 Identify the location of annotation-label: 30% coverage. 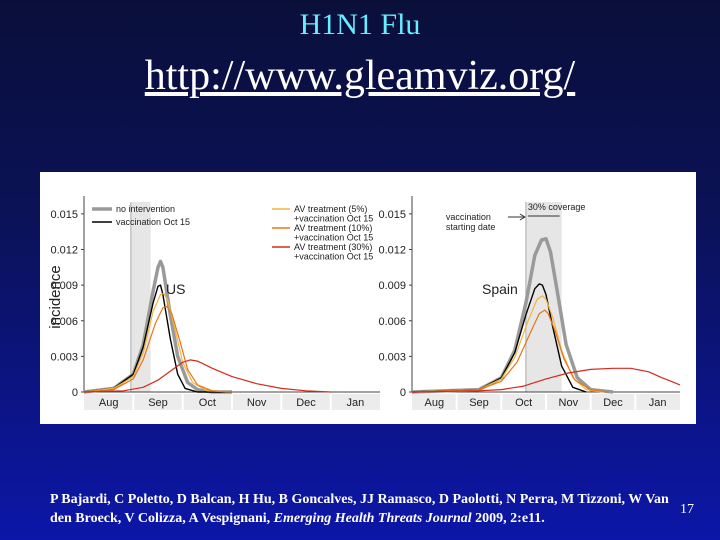
(557, 207).